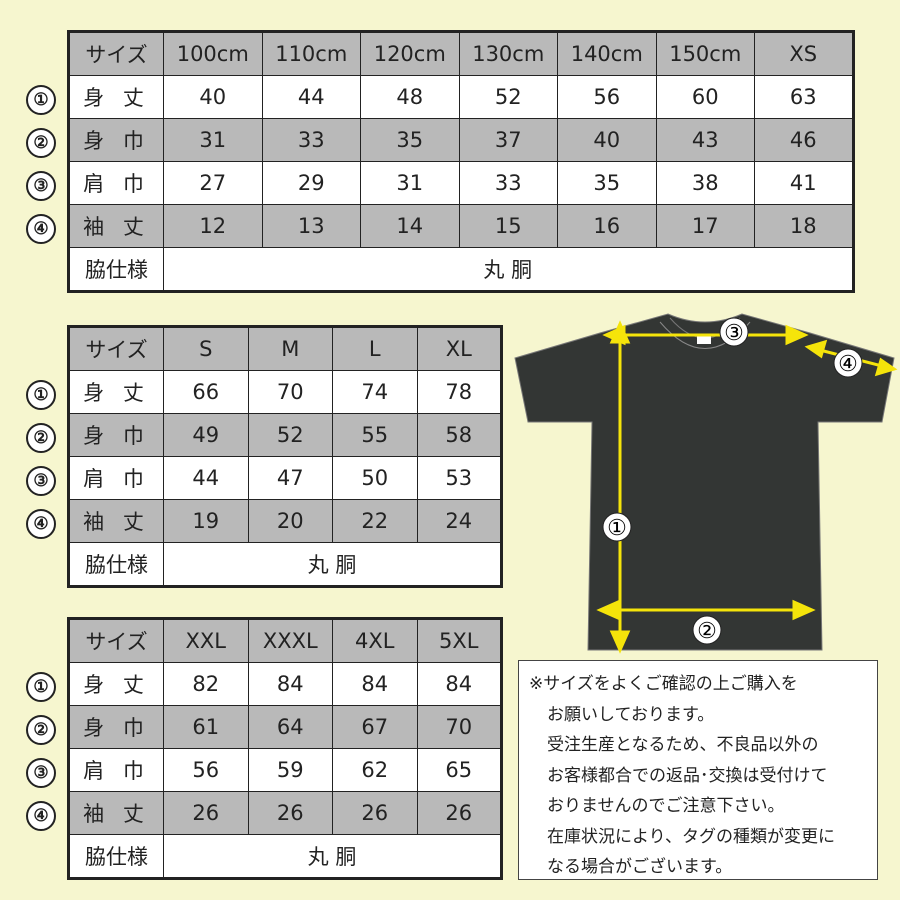  Describe the element at coordinates (640, 867) in the screenshot. I see `notice-line: なる場合がございます。` at that location.